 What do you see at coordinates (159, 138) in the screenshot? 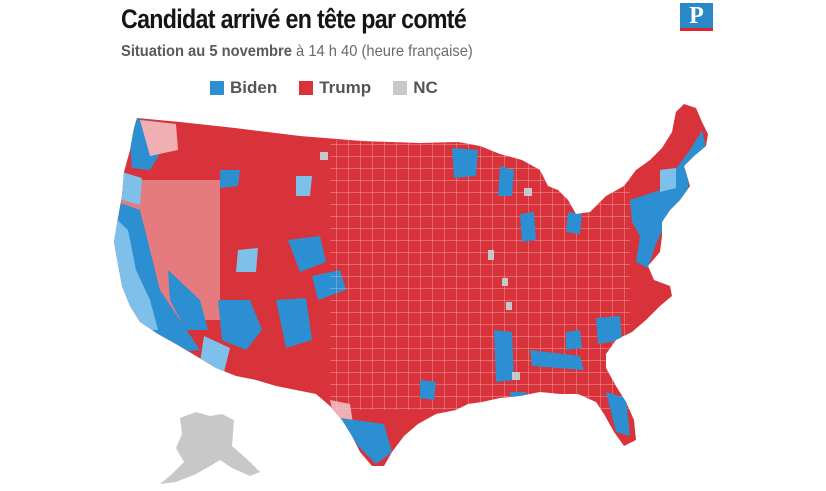
I see `northwest-pale-area` at bounding box center [159, 138].